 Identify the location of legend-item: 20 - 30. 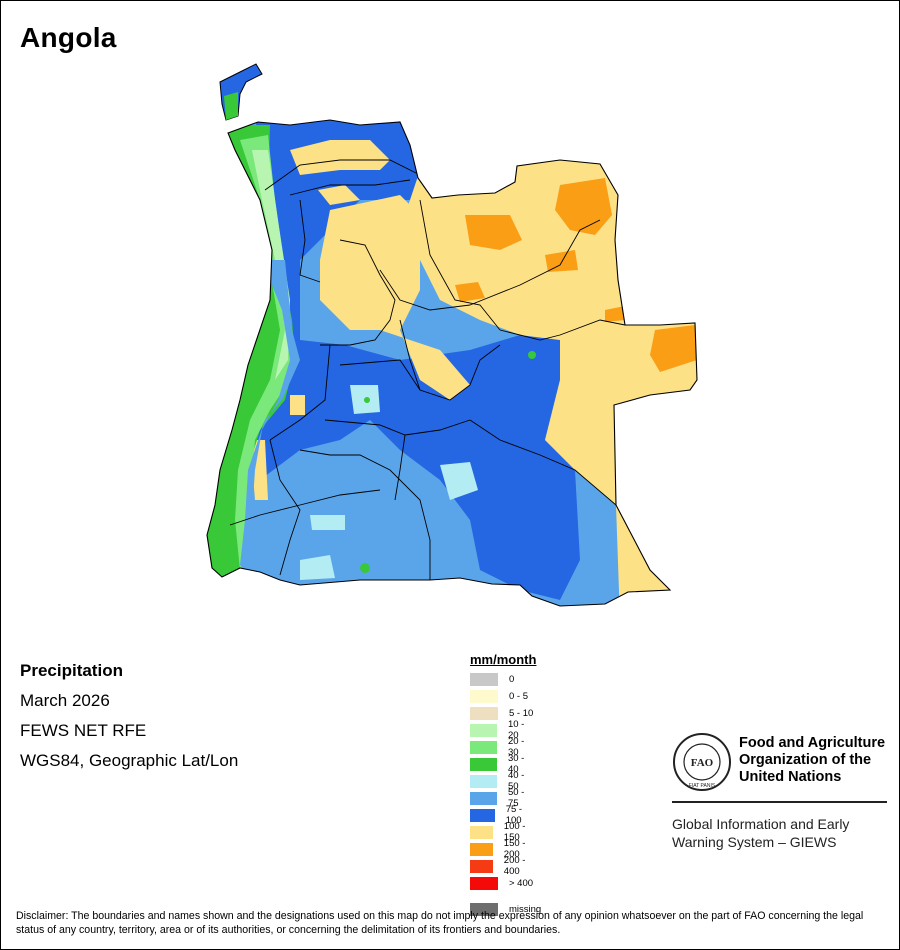
(503, 747).